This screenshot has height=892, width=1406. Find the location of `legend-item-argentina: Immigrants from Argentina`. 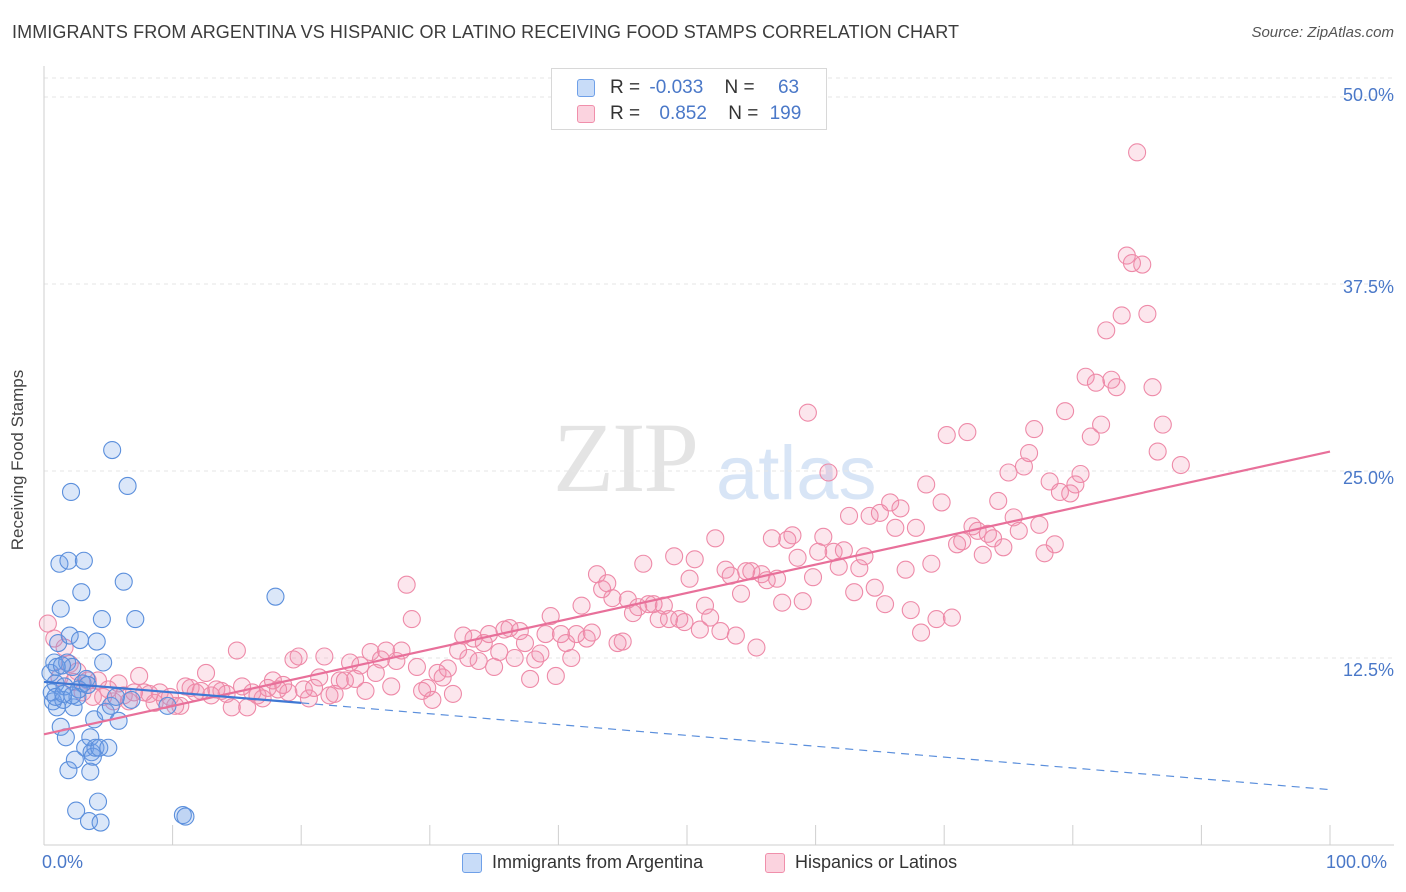

legend-item-argentina: Immigrants from Argentina is located at coordinates (582, 862).